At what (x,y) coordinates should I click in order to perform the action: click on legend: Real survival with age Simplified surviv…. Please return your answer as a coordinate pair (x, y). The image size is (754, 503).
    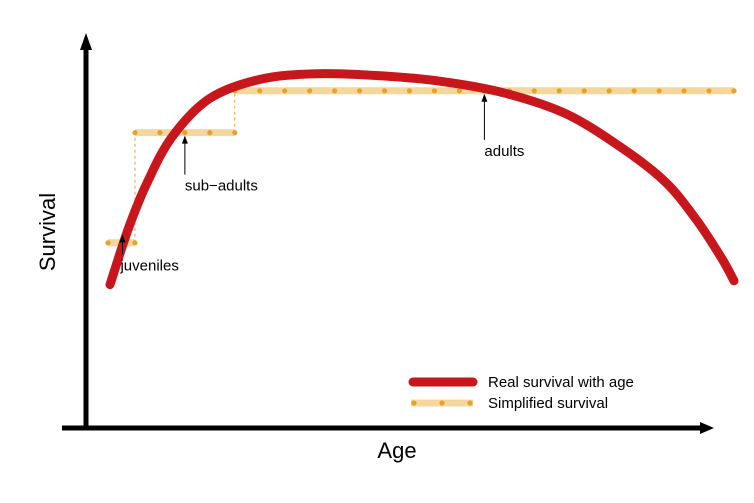
    Looking at the image, I should click on (521, 393).